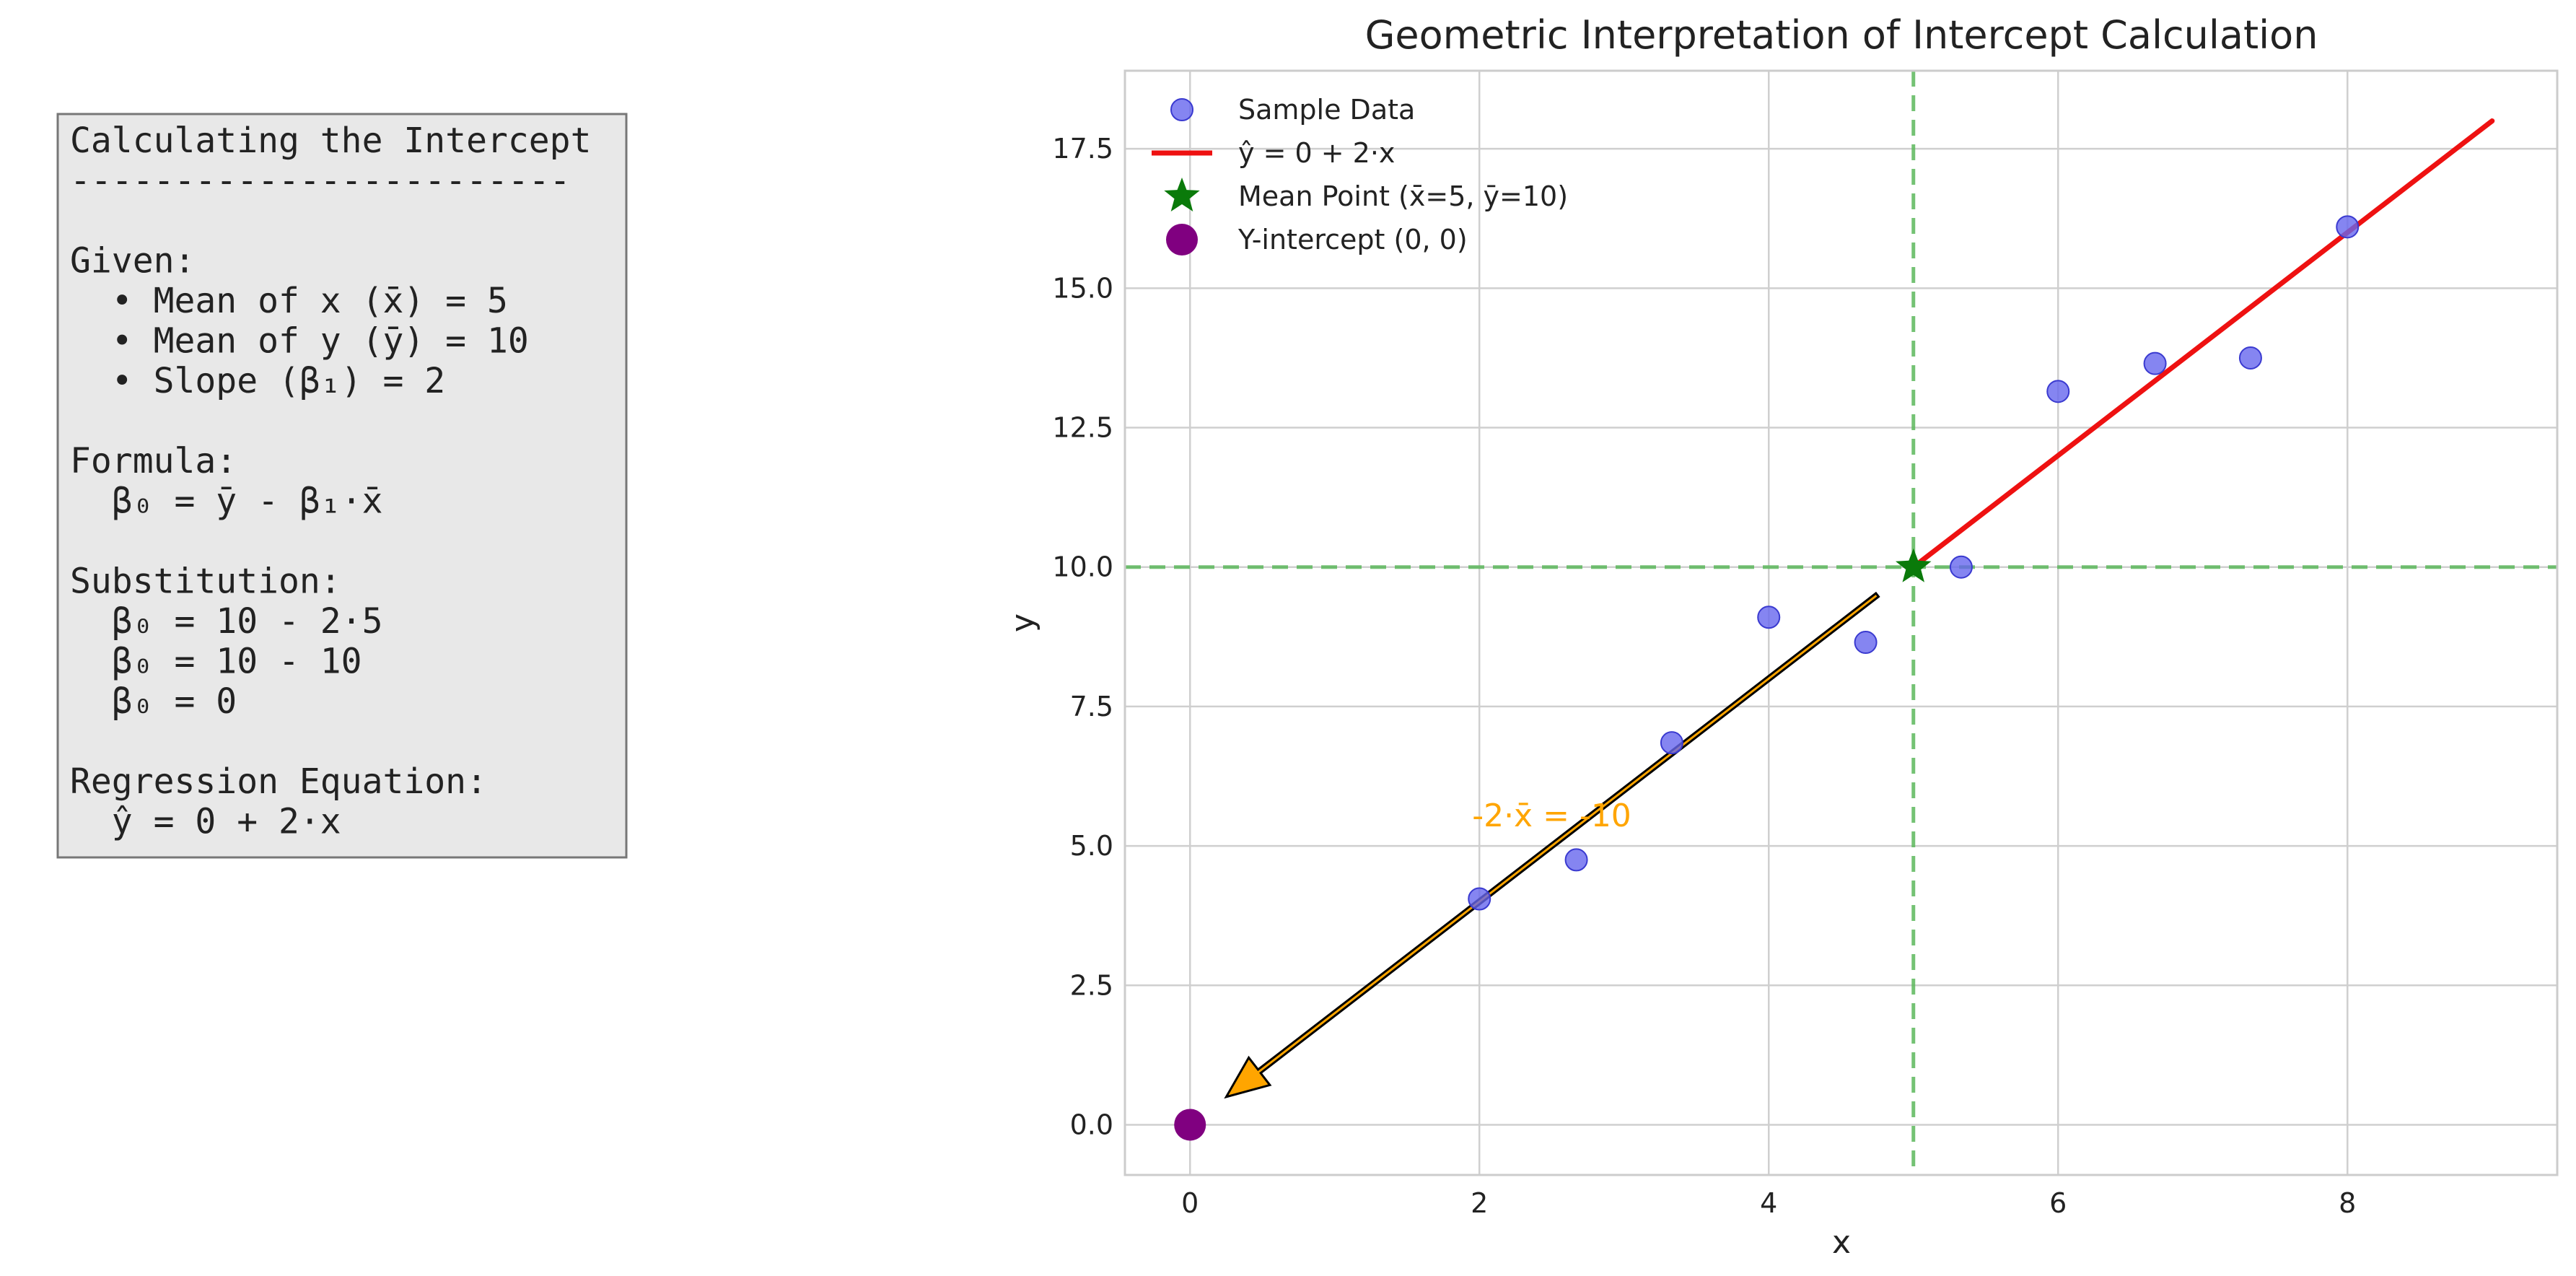 Image resolution: width=2576 pixels, height=1276 pixels. Describe the element at coordinates (2347, 1203) in the screenshot. I see `x-tick-label: 8` at that location.